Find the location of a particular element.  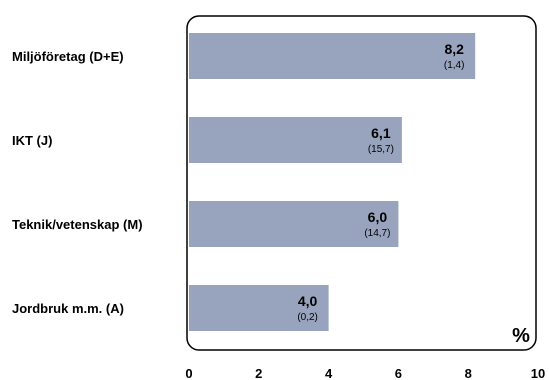

secondary-value-label: (14,7) is located at coordinates (377, 233).